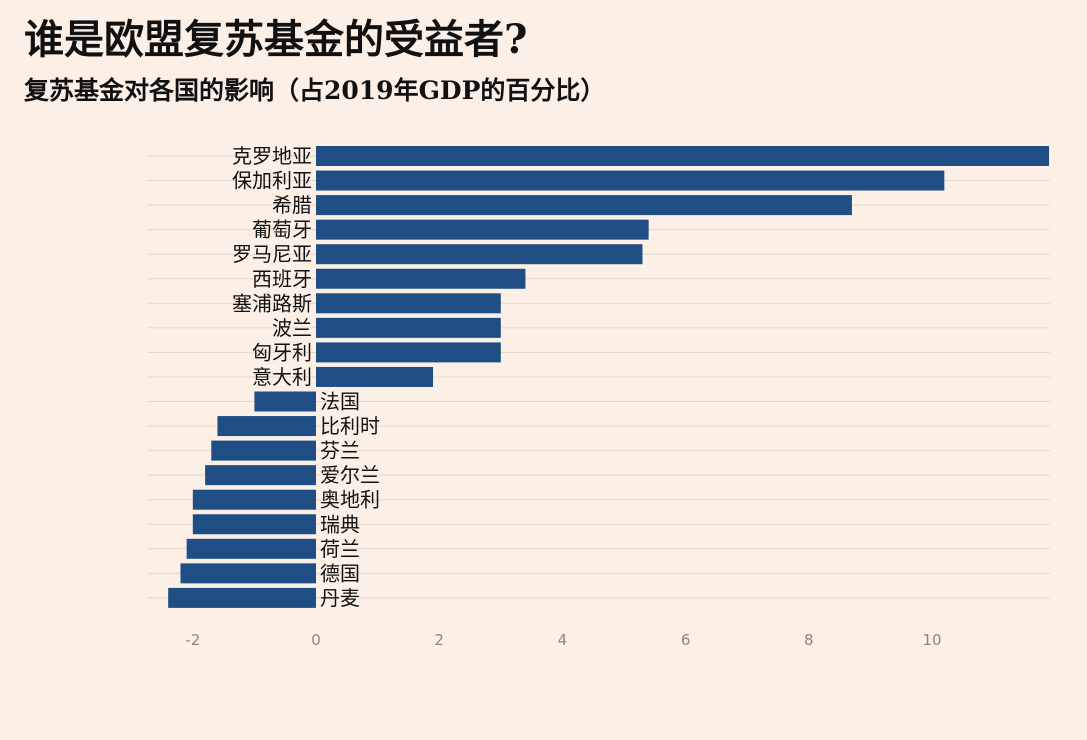  What do you see at coordinates (315, 90) in the screenshot?
I see `chart-subtitle: 复苏基金对各国的影响（占2019年GDP的百分比）` at bounding box center [315, 90].